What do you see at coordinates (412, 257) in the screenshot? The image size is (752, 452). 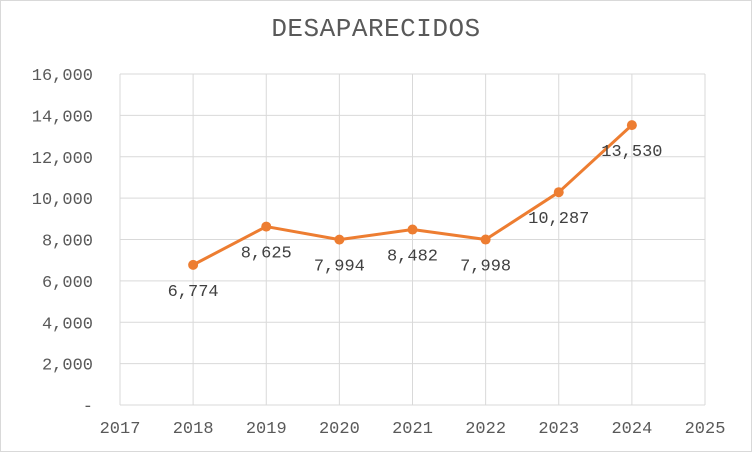 I see `data-label: 8,482` at bounding box center [412, 257].